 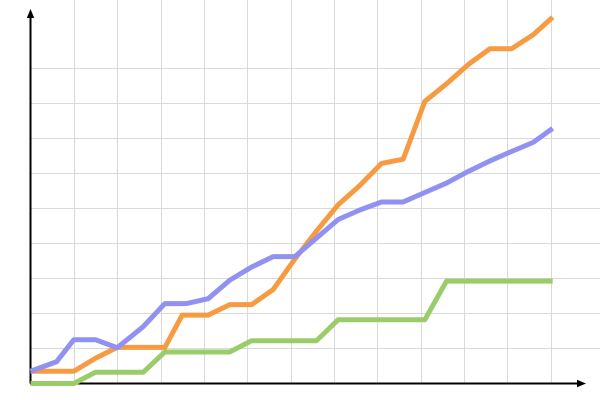 I want to click on x-axis-arrow-icon, so click(x=581, y=383).